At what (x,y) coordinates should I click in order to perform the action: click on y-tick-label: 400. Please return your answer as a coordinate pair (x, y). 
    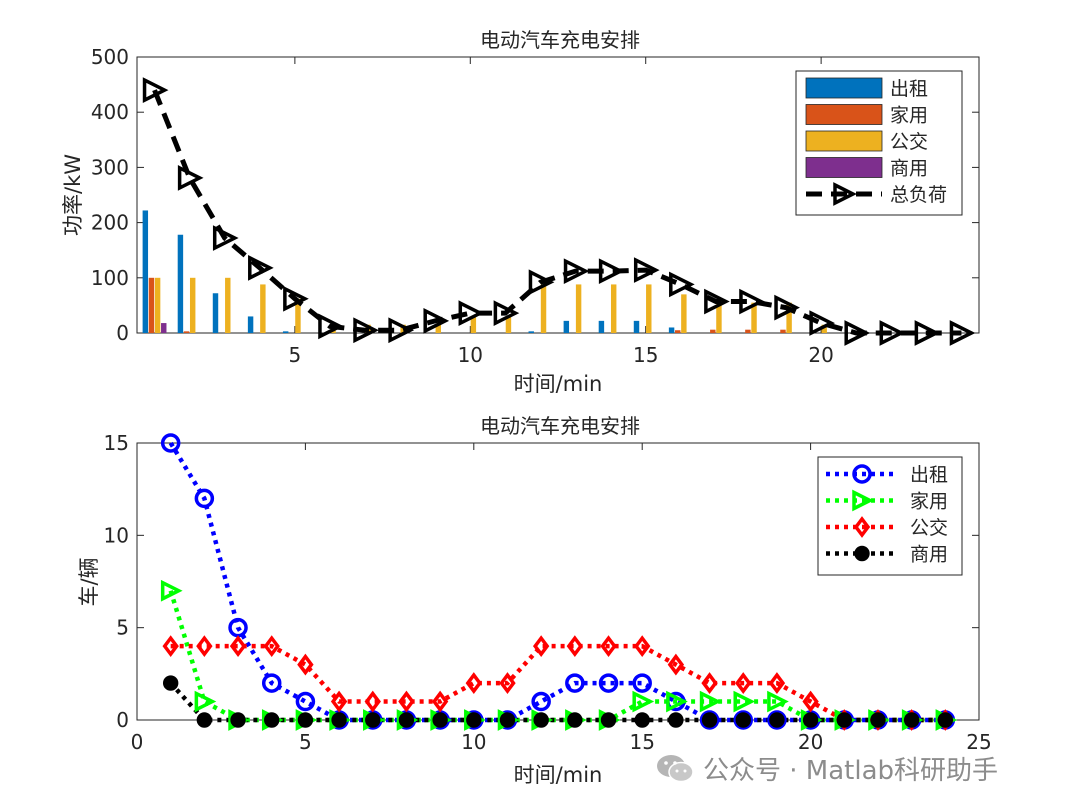
    Looking at the image, I should click on (110, 112).